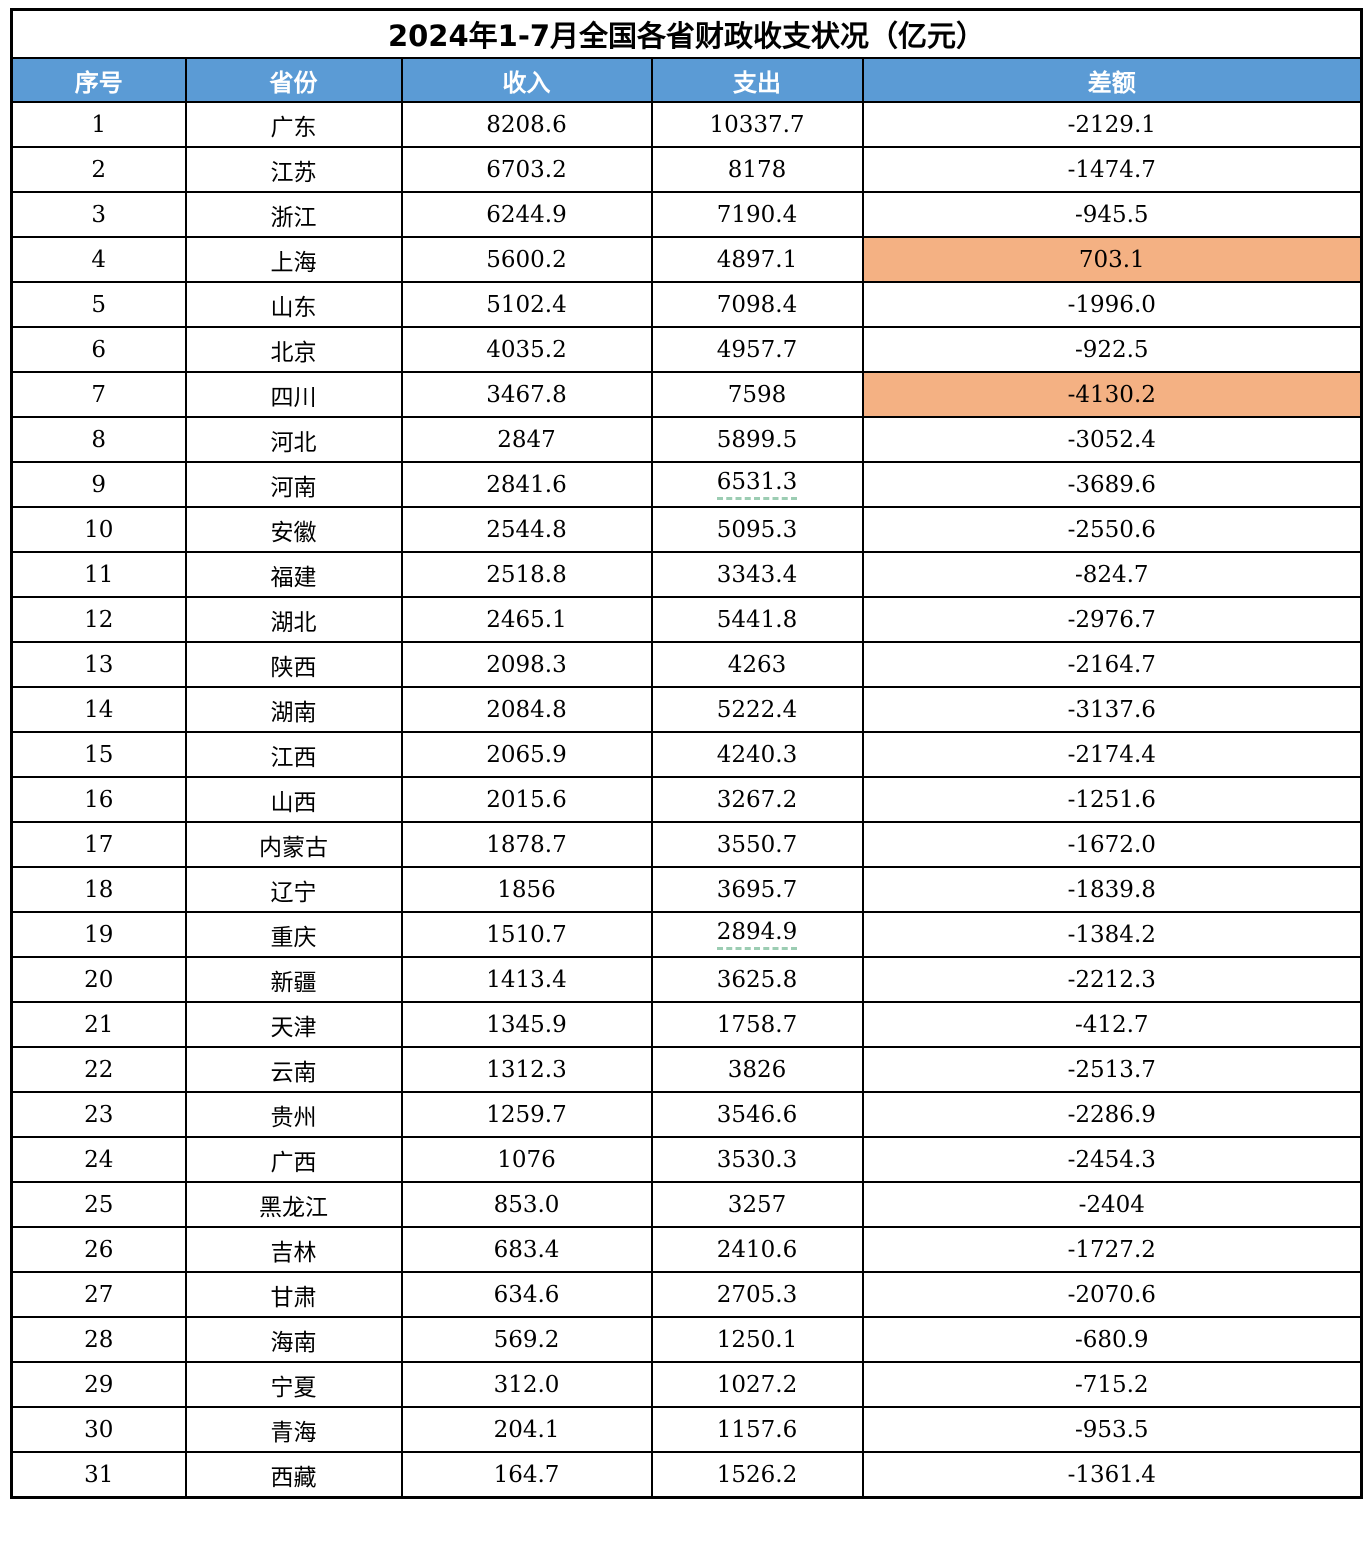  Describe the element at coordinates (686, 1024) in the screenshot. I see `table-row: 21 天津 1345.9 1758.7 -412.7` at that location.